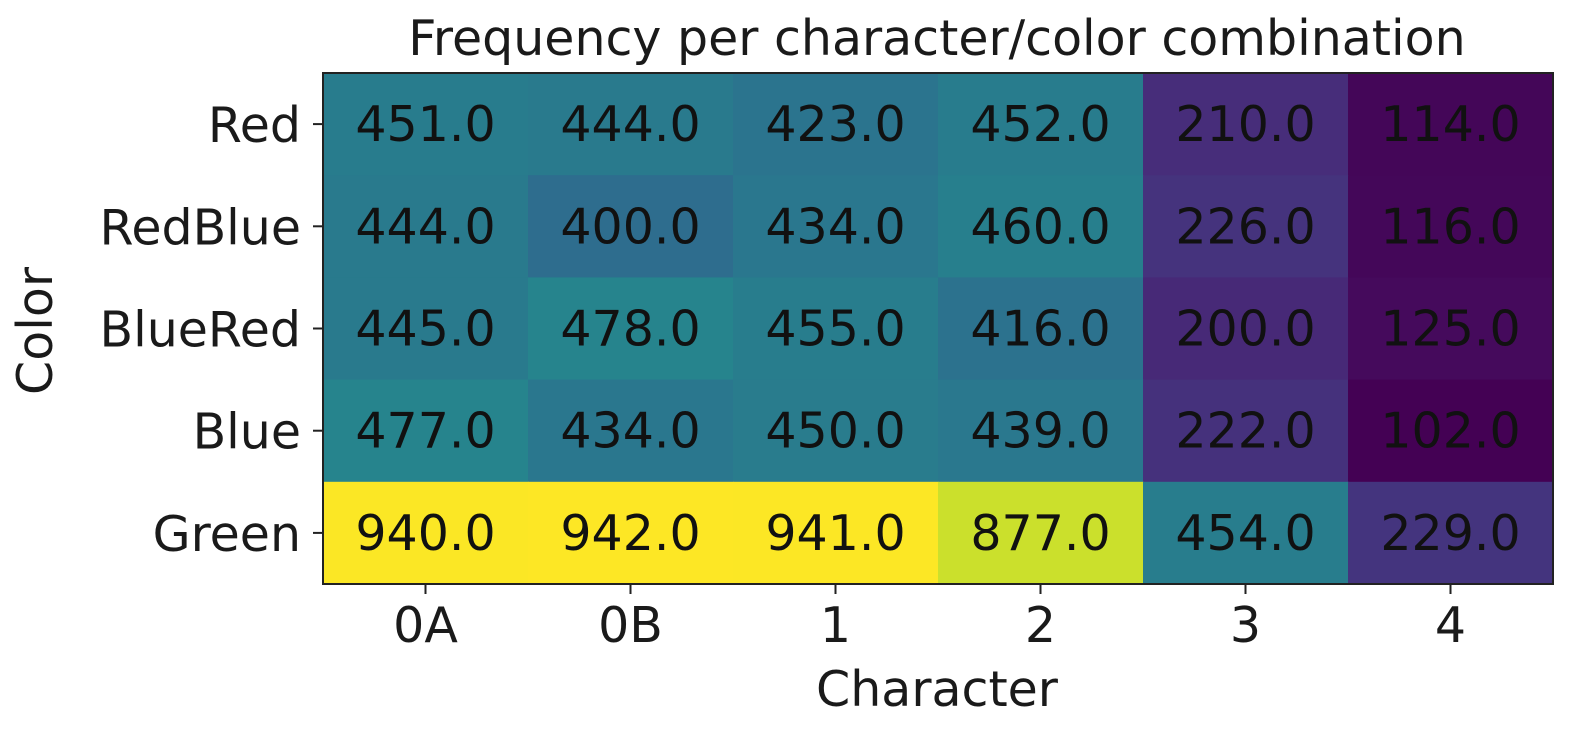 The image size is (1572, 734). I want to click on heatmap-cell-value: 450.0, so click(835, 431).